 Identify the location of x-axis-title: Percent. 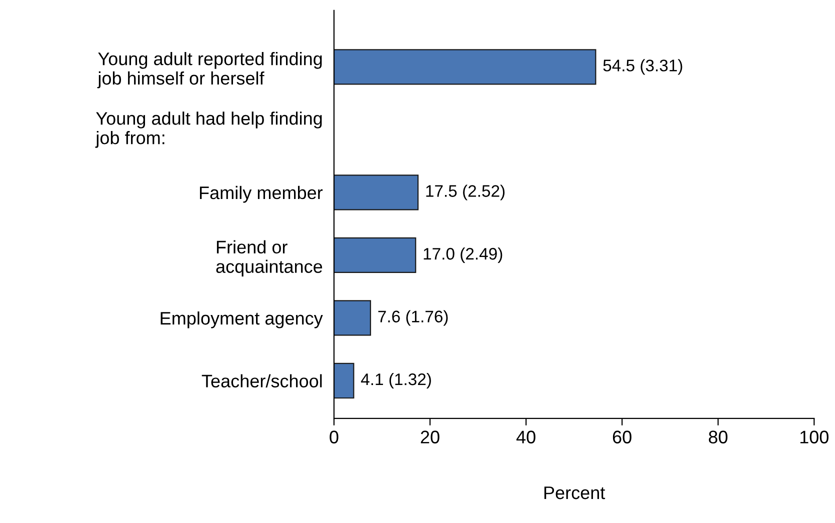
(575, 493).